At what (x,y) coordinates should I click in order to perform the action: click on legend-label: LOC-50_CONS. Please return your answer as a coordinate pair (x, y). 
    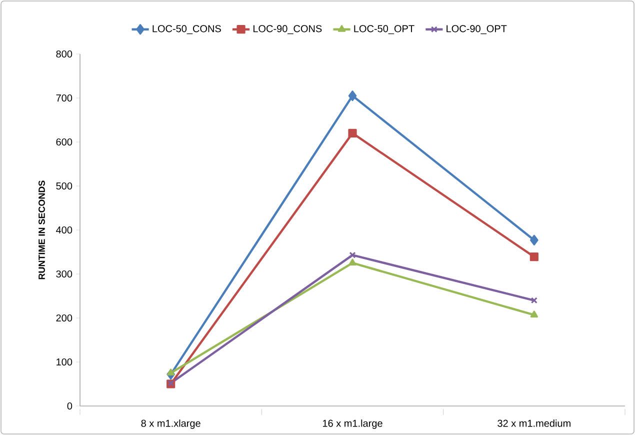
    Looking at the image, I should click on (186, 29).